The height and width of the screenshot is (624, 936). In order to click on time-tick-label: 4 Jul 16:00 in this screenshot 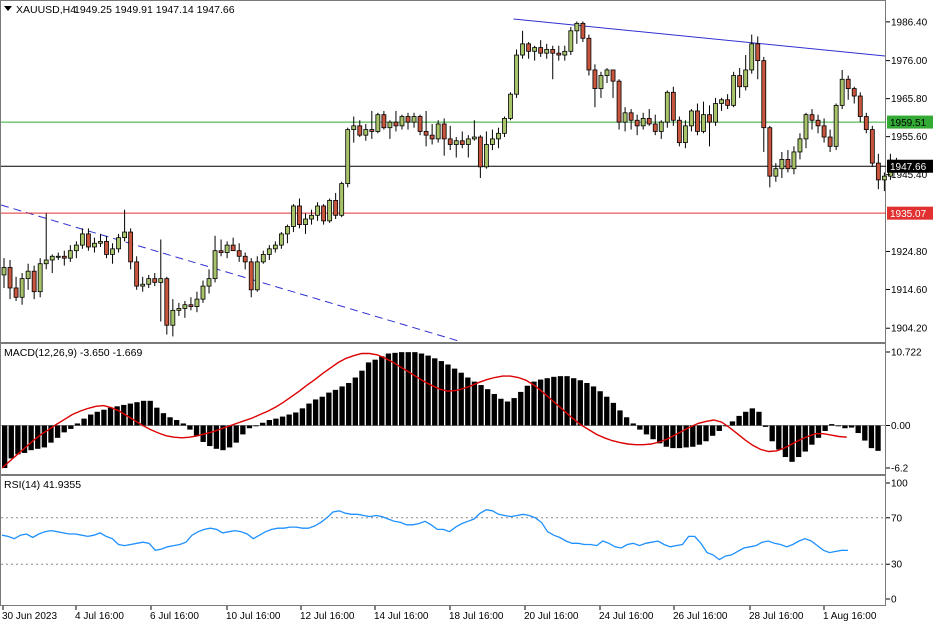, I will do `click(99, 616)`.